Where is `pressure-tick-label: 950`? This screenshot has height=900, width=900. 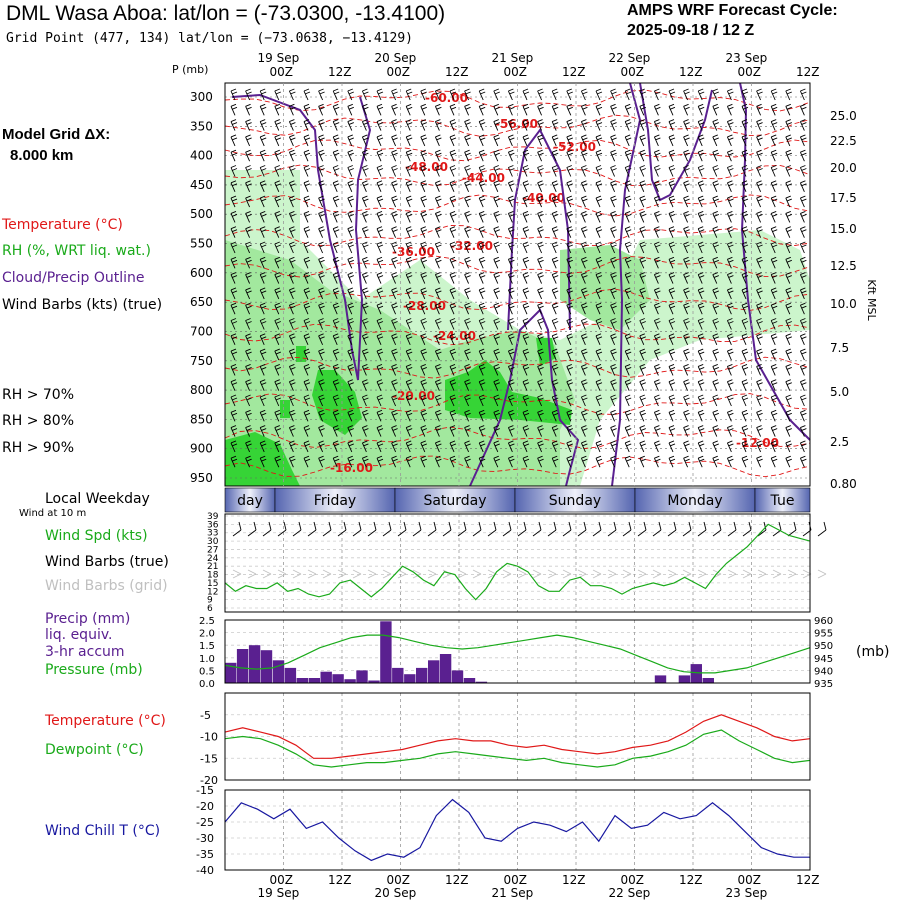
pressure-tick-label: 950 is located at coordinates (823, 646).